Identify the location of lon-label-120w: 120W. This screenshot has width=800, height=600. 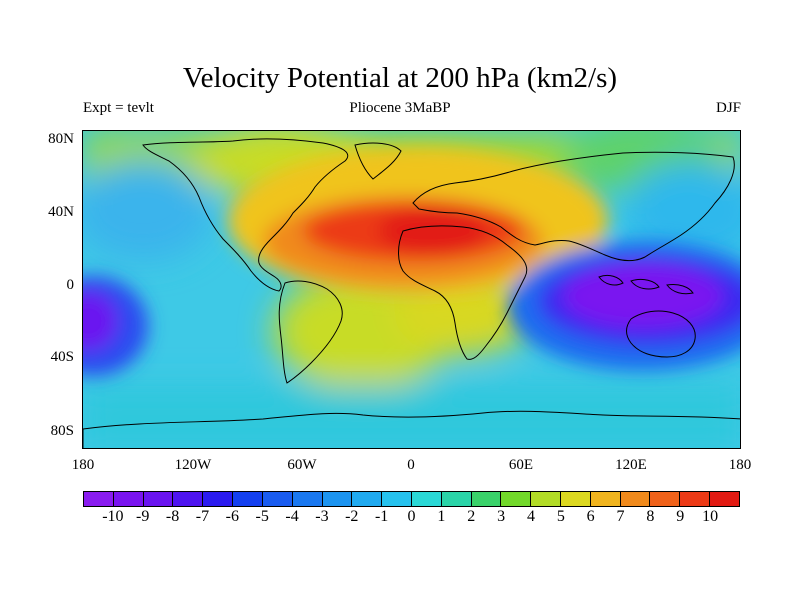
(193, 465).